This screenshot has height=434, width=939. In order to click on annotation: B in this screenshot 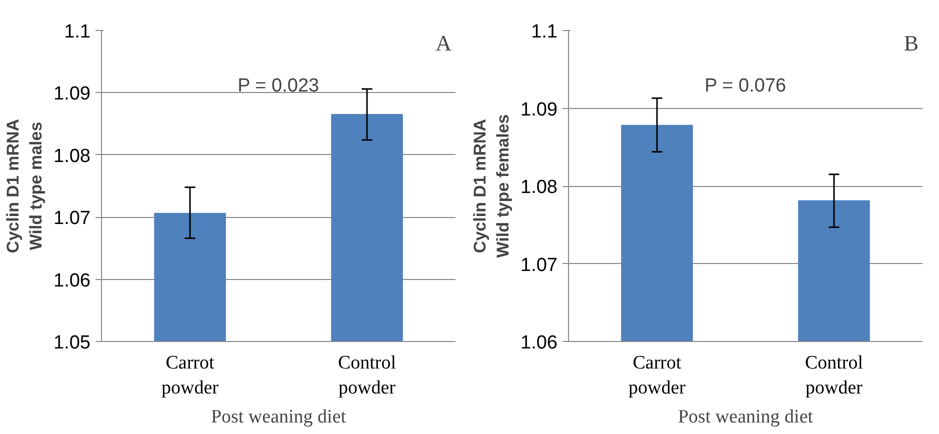, I will do `click(911, 43)`.